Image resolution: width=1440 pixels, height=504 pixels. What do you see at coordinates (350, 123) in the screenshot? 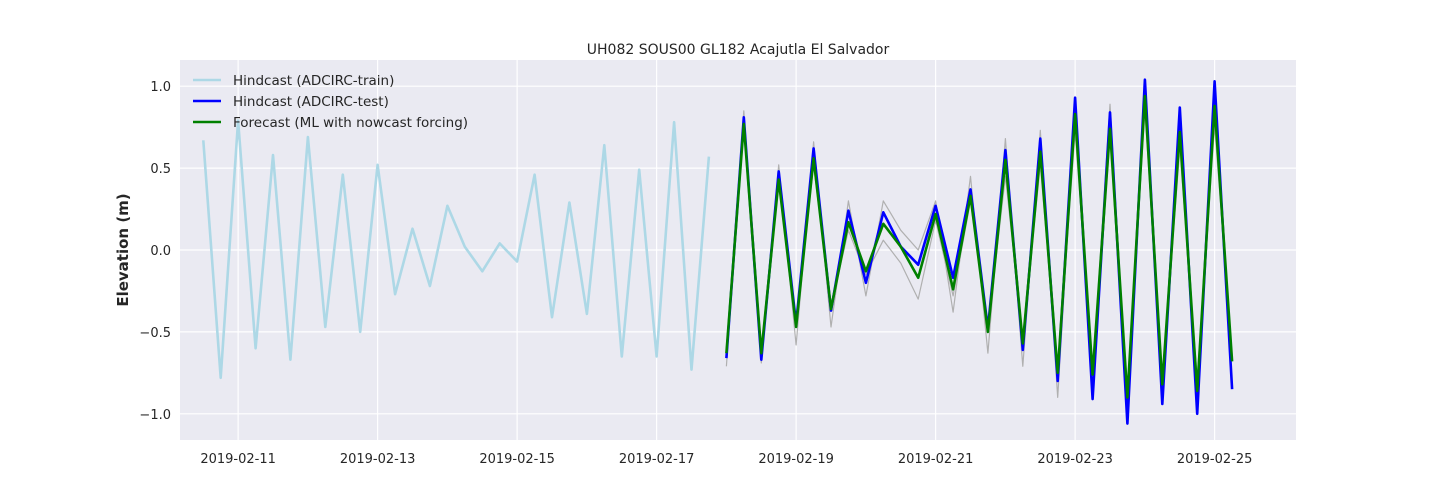
I see `legend-label: Forecast (ML with nowcast forcing)` at bounding box center [350, 123].